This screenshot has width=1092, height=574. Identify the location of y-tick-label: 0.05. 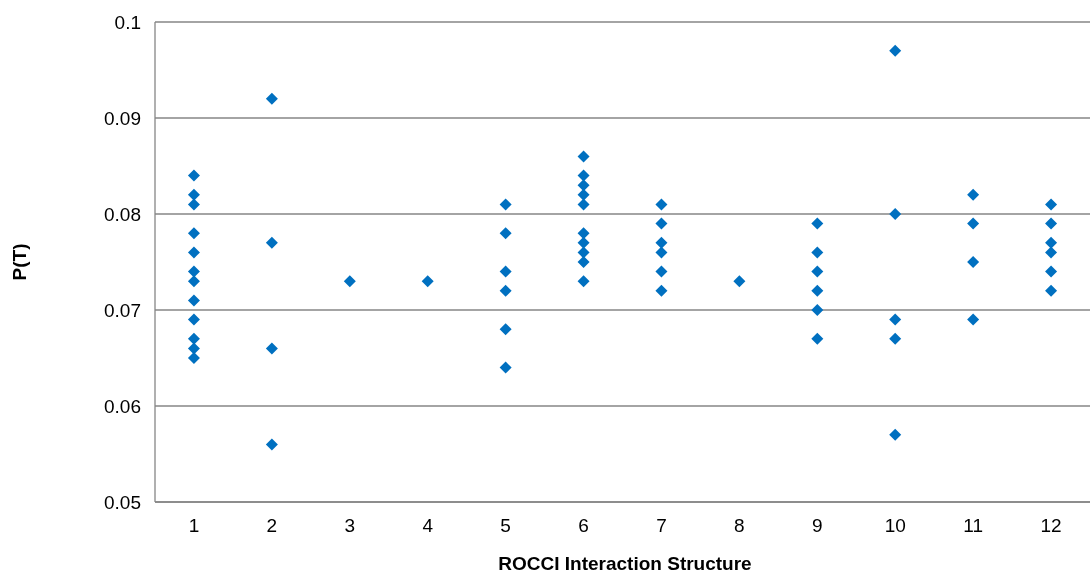
(122, 502).